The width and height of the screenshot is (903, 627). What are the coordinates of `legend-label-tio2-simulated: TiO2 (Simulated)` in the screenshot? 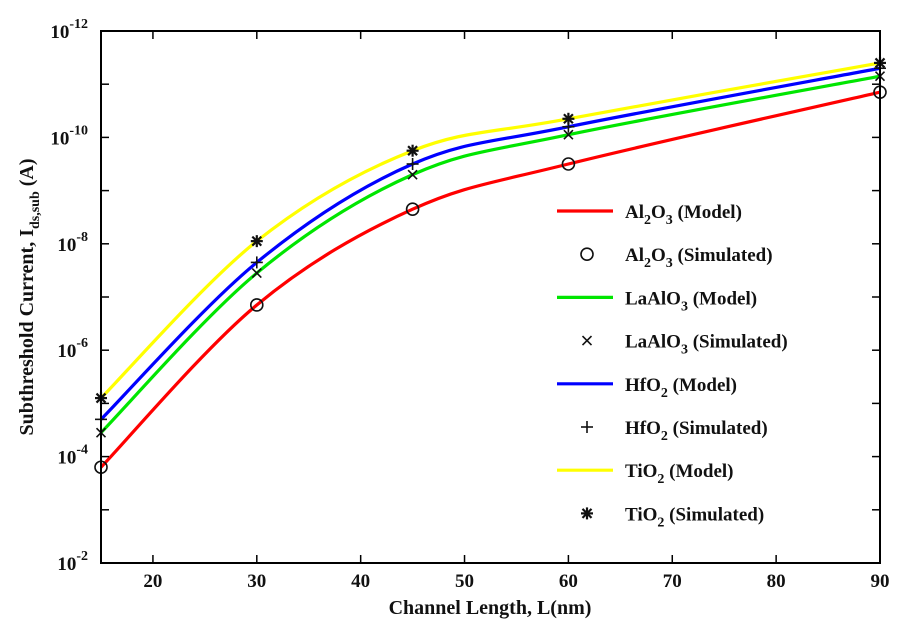 It's located at (694, 517).